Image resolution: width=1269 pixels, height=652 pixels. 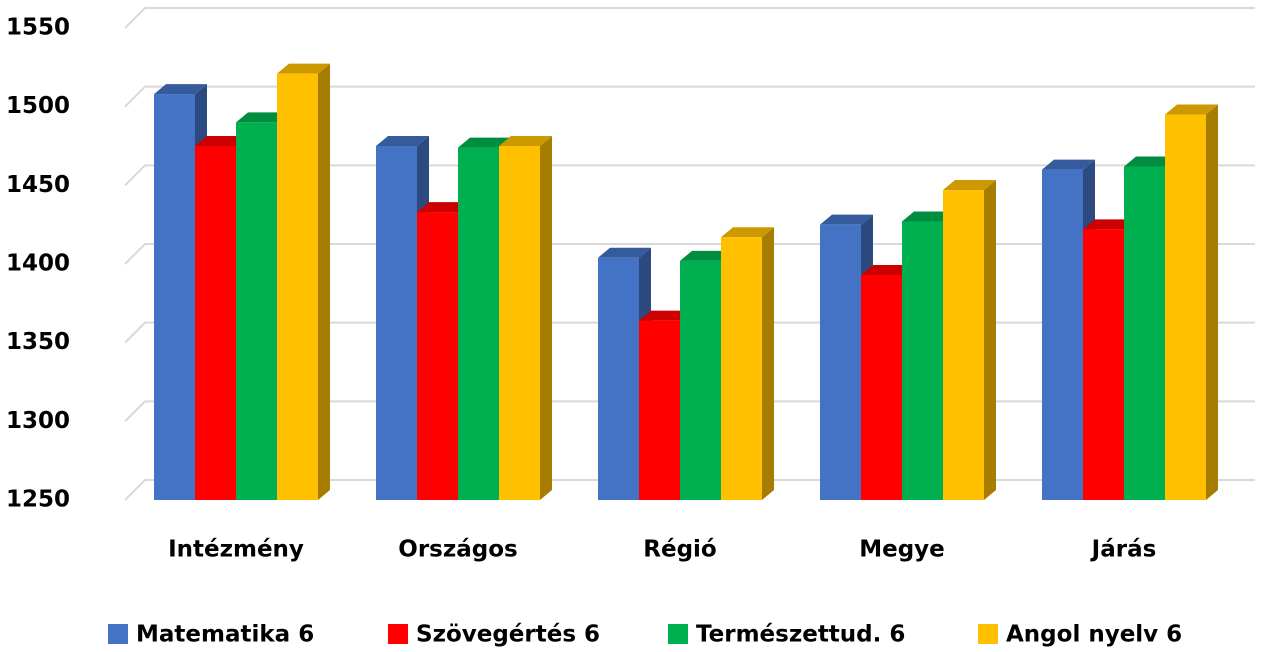 I want to click on y-tick-label: 1400, so click(x=38, y=264).